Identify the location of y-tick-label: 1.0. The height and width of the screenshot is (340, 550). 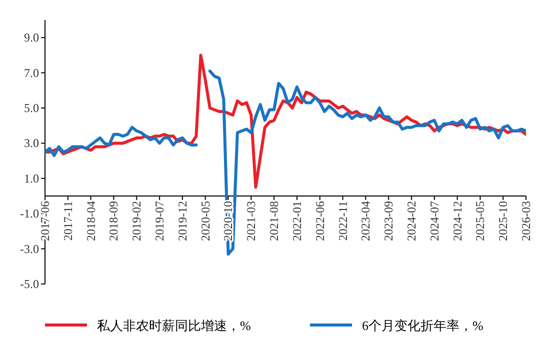
(31, 178).